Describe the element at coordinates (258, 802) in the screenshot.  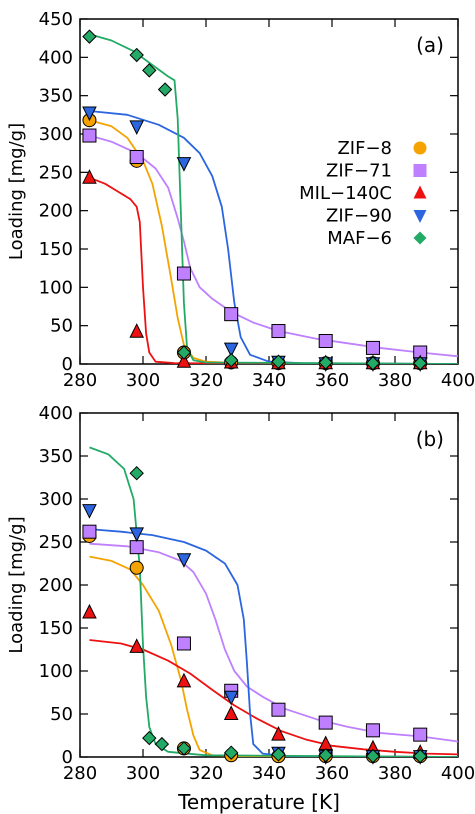
I see `x-axis-label: Temperature [K]` at that location.